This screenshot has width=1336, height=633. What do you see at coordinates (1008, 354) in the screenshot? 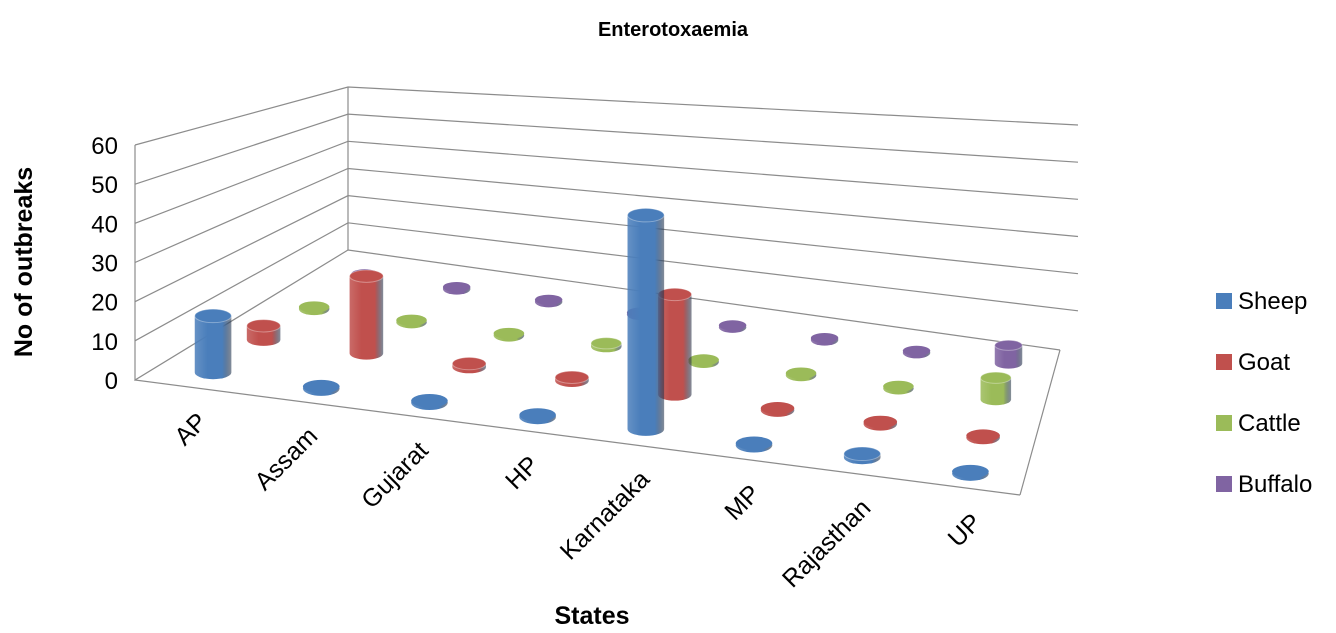
I see `bar-buffalo-up` at bounding box center [1008, 354].